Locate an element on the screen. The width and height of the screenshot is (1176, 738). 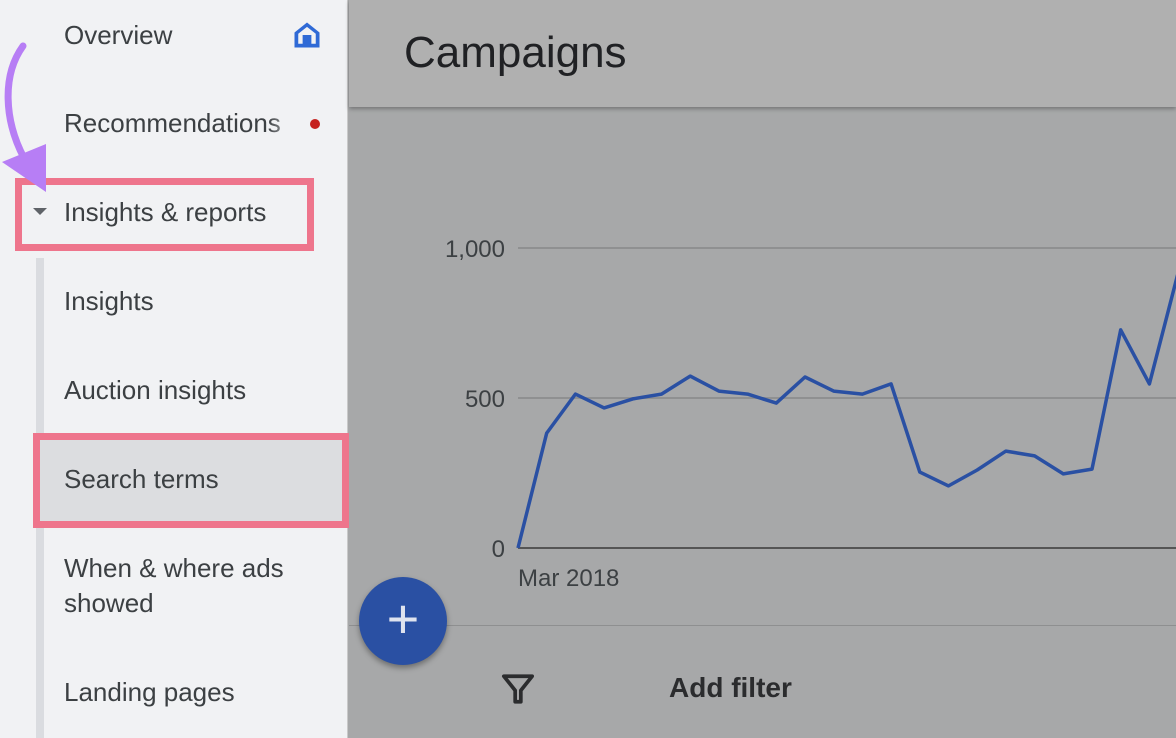
add-filter-button: Add filter is located at coordinates (730, 687).